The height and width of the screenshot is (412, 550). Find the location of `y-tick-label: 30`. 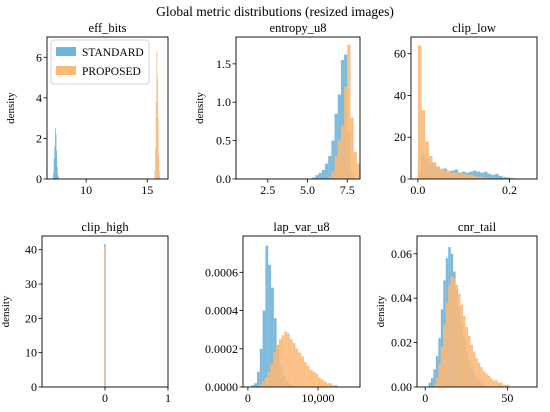

y-tick-label: 30 is located at coordinates (31, 284).